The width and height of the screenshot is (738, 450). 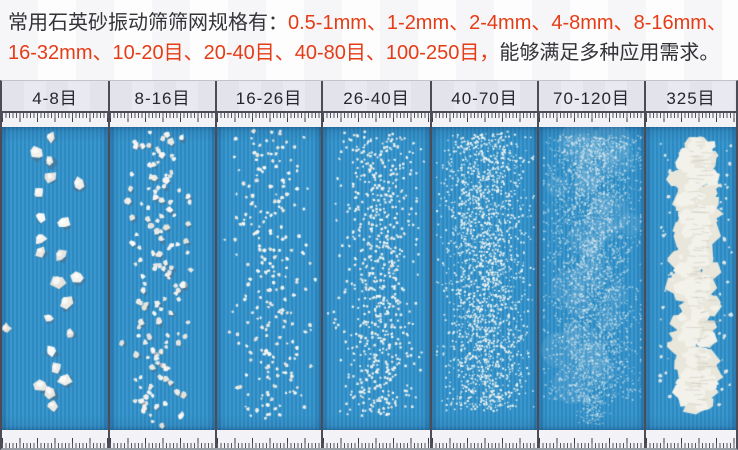 What do you see at coordinates (691, 97) in the screenshot?
I see `column-header: 325目` at bounding box center [691, 97].